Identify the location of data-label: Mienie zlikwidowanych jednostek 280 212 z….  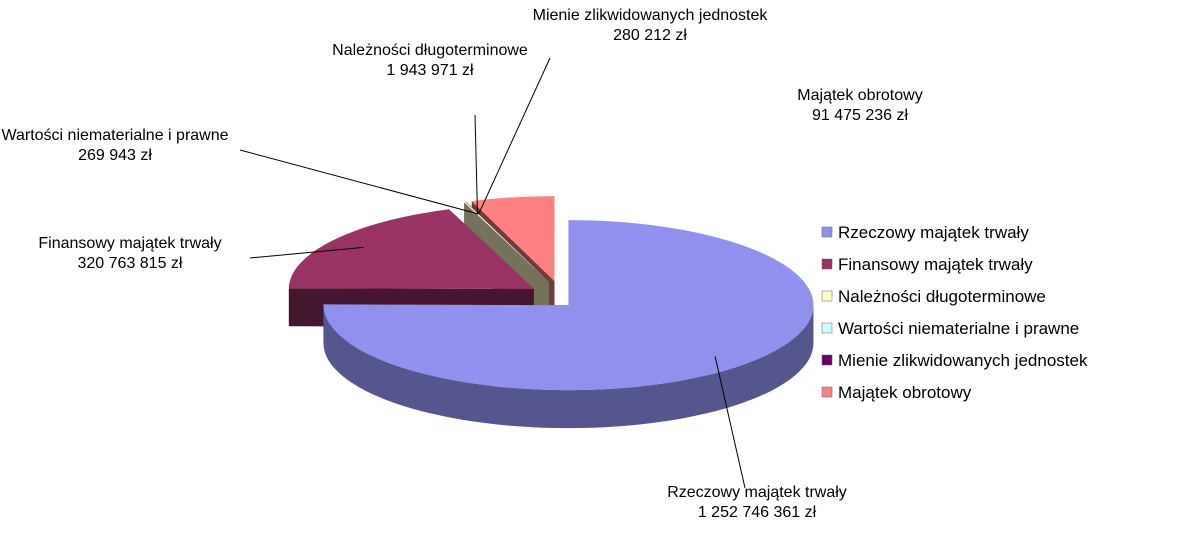
(651, 25).